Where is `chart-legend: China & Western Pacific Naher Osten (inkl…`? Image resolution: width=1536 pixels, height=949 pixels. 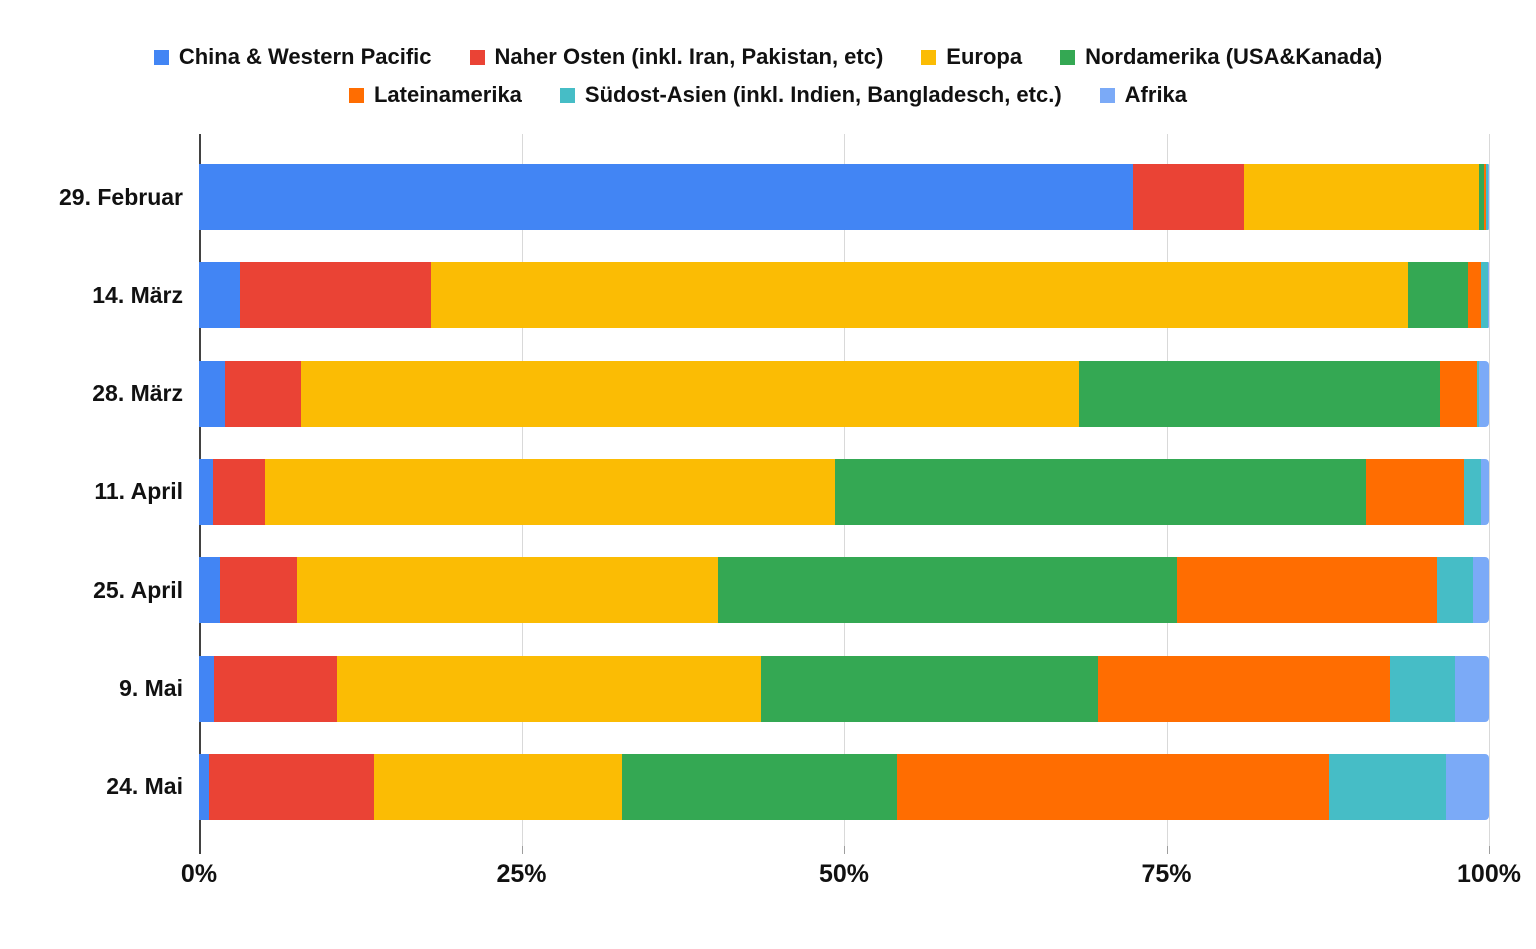 chart-legend: China & Western Pacific Naher Osten (inkl… is located at coordinates (768, 54).